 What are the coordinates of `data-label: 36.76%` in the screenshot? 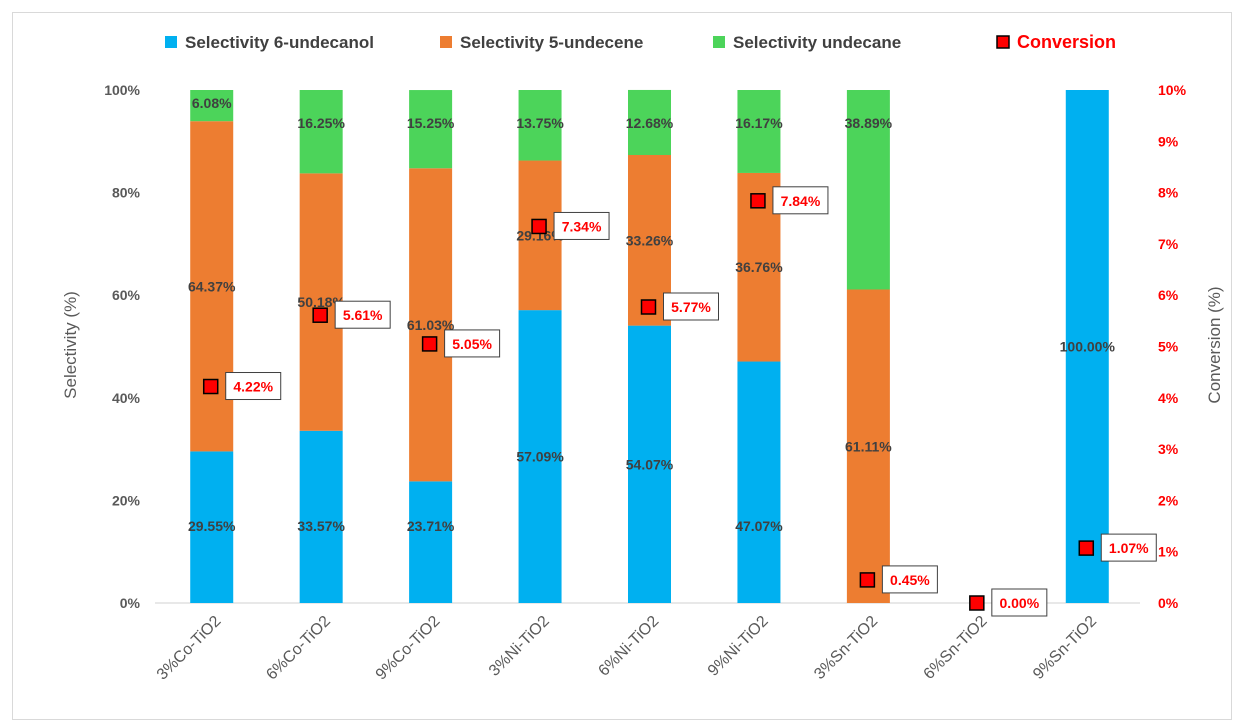 It's located at (759, 267).